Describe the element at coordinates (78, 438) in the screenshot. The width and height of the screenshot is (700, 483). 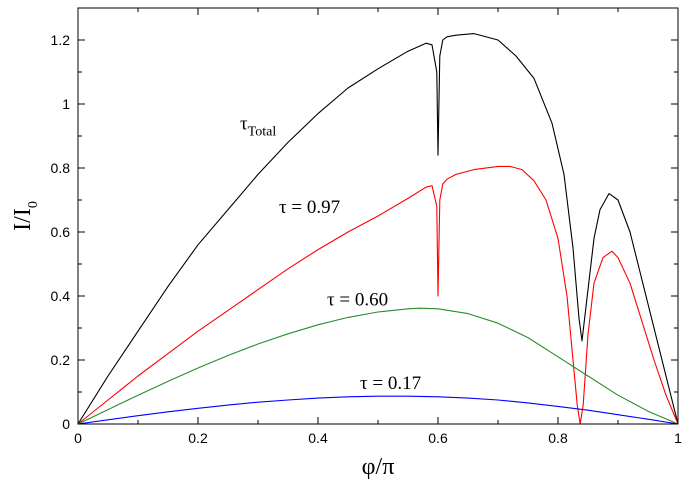
I see `x-tick-label: 0` at that location.